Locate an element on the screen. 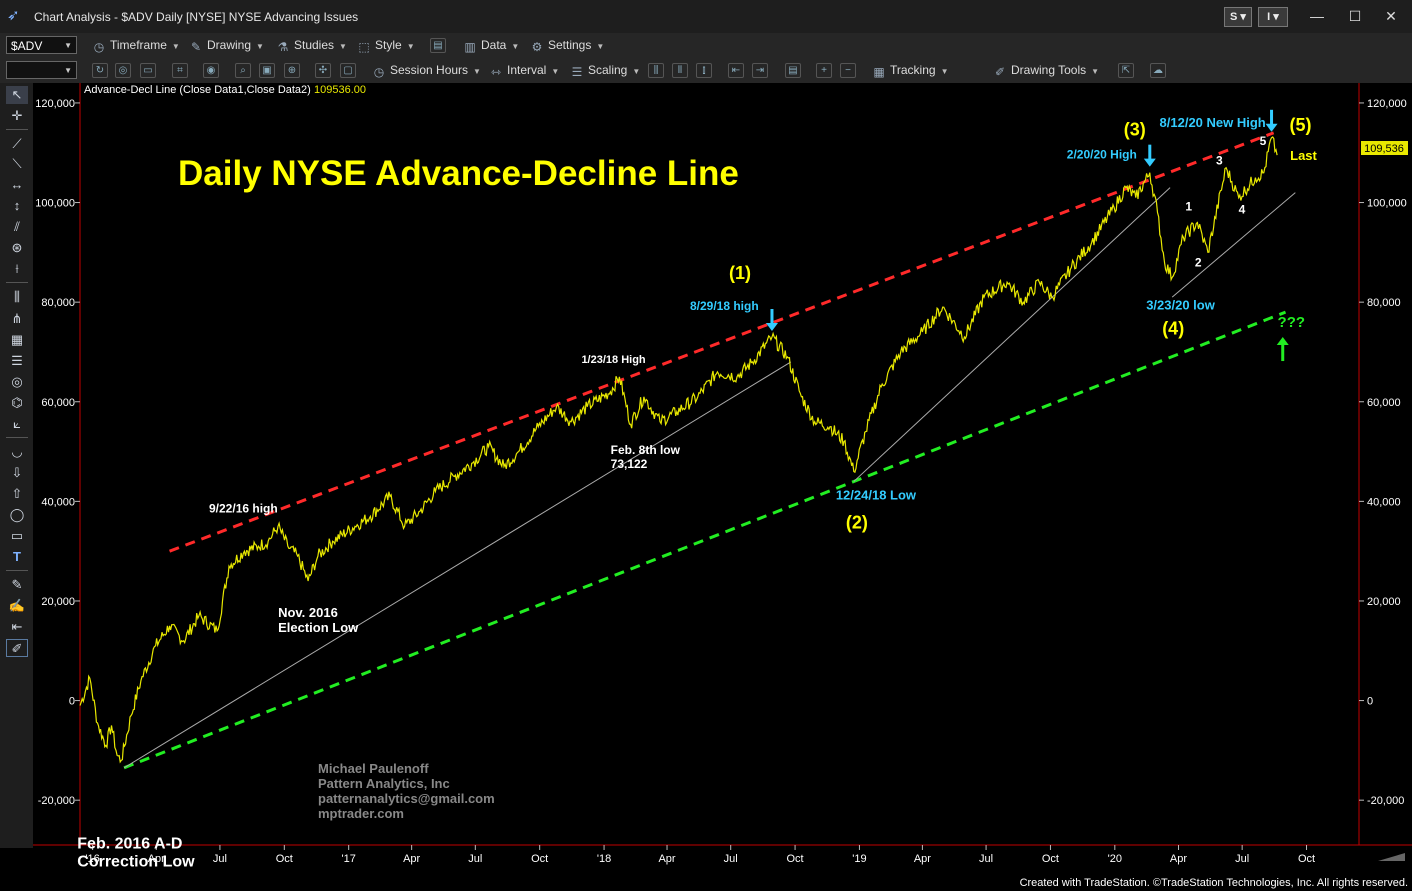 Image resolution: width=1412 pixels, height=891 pixels. x-tick-label: '18 is located at coordinates (604, 859).